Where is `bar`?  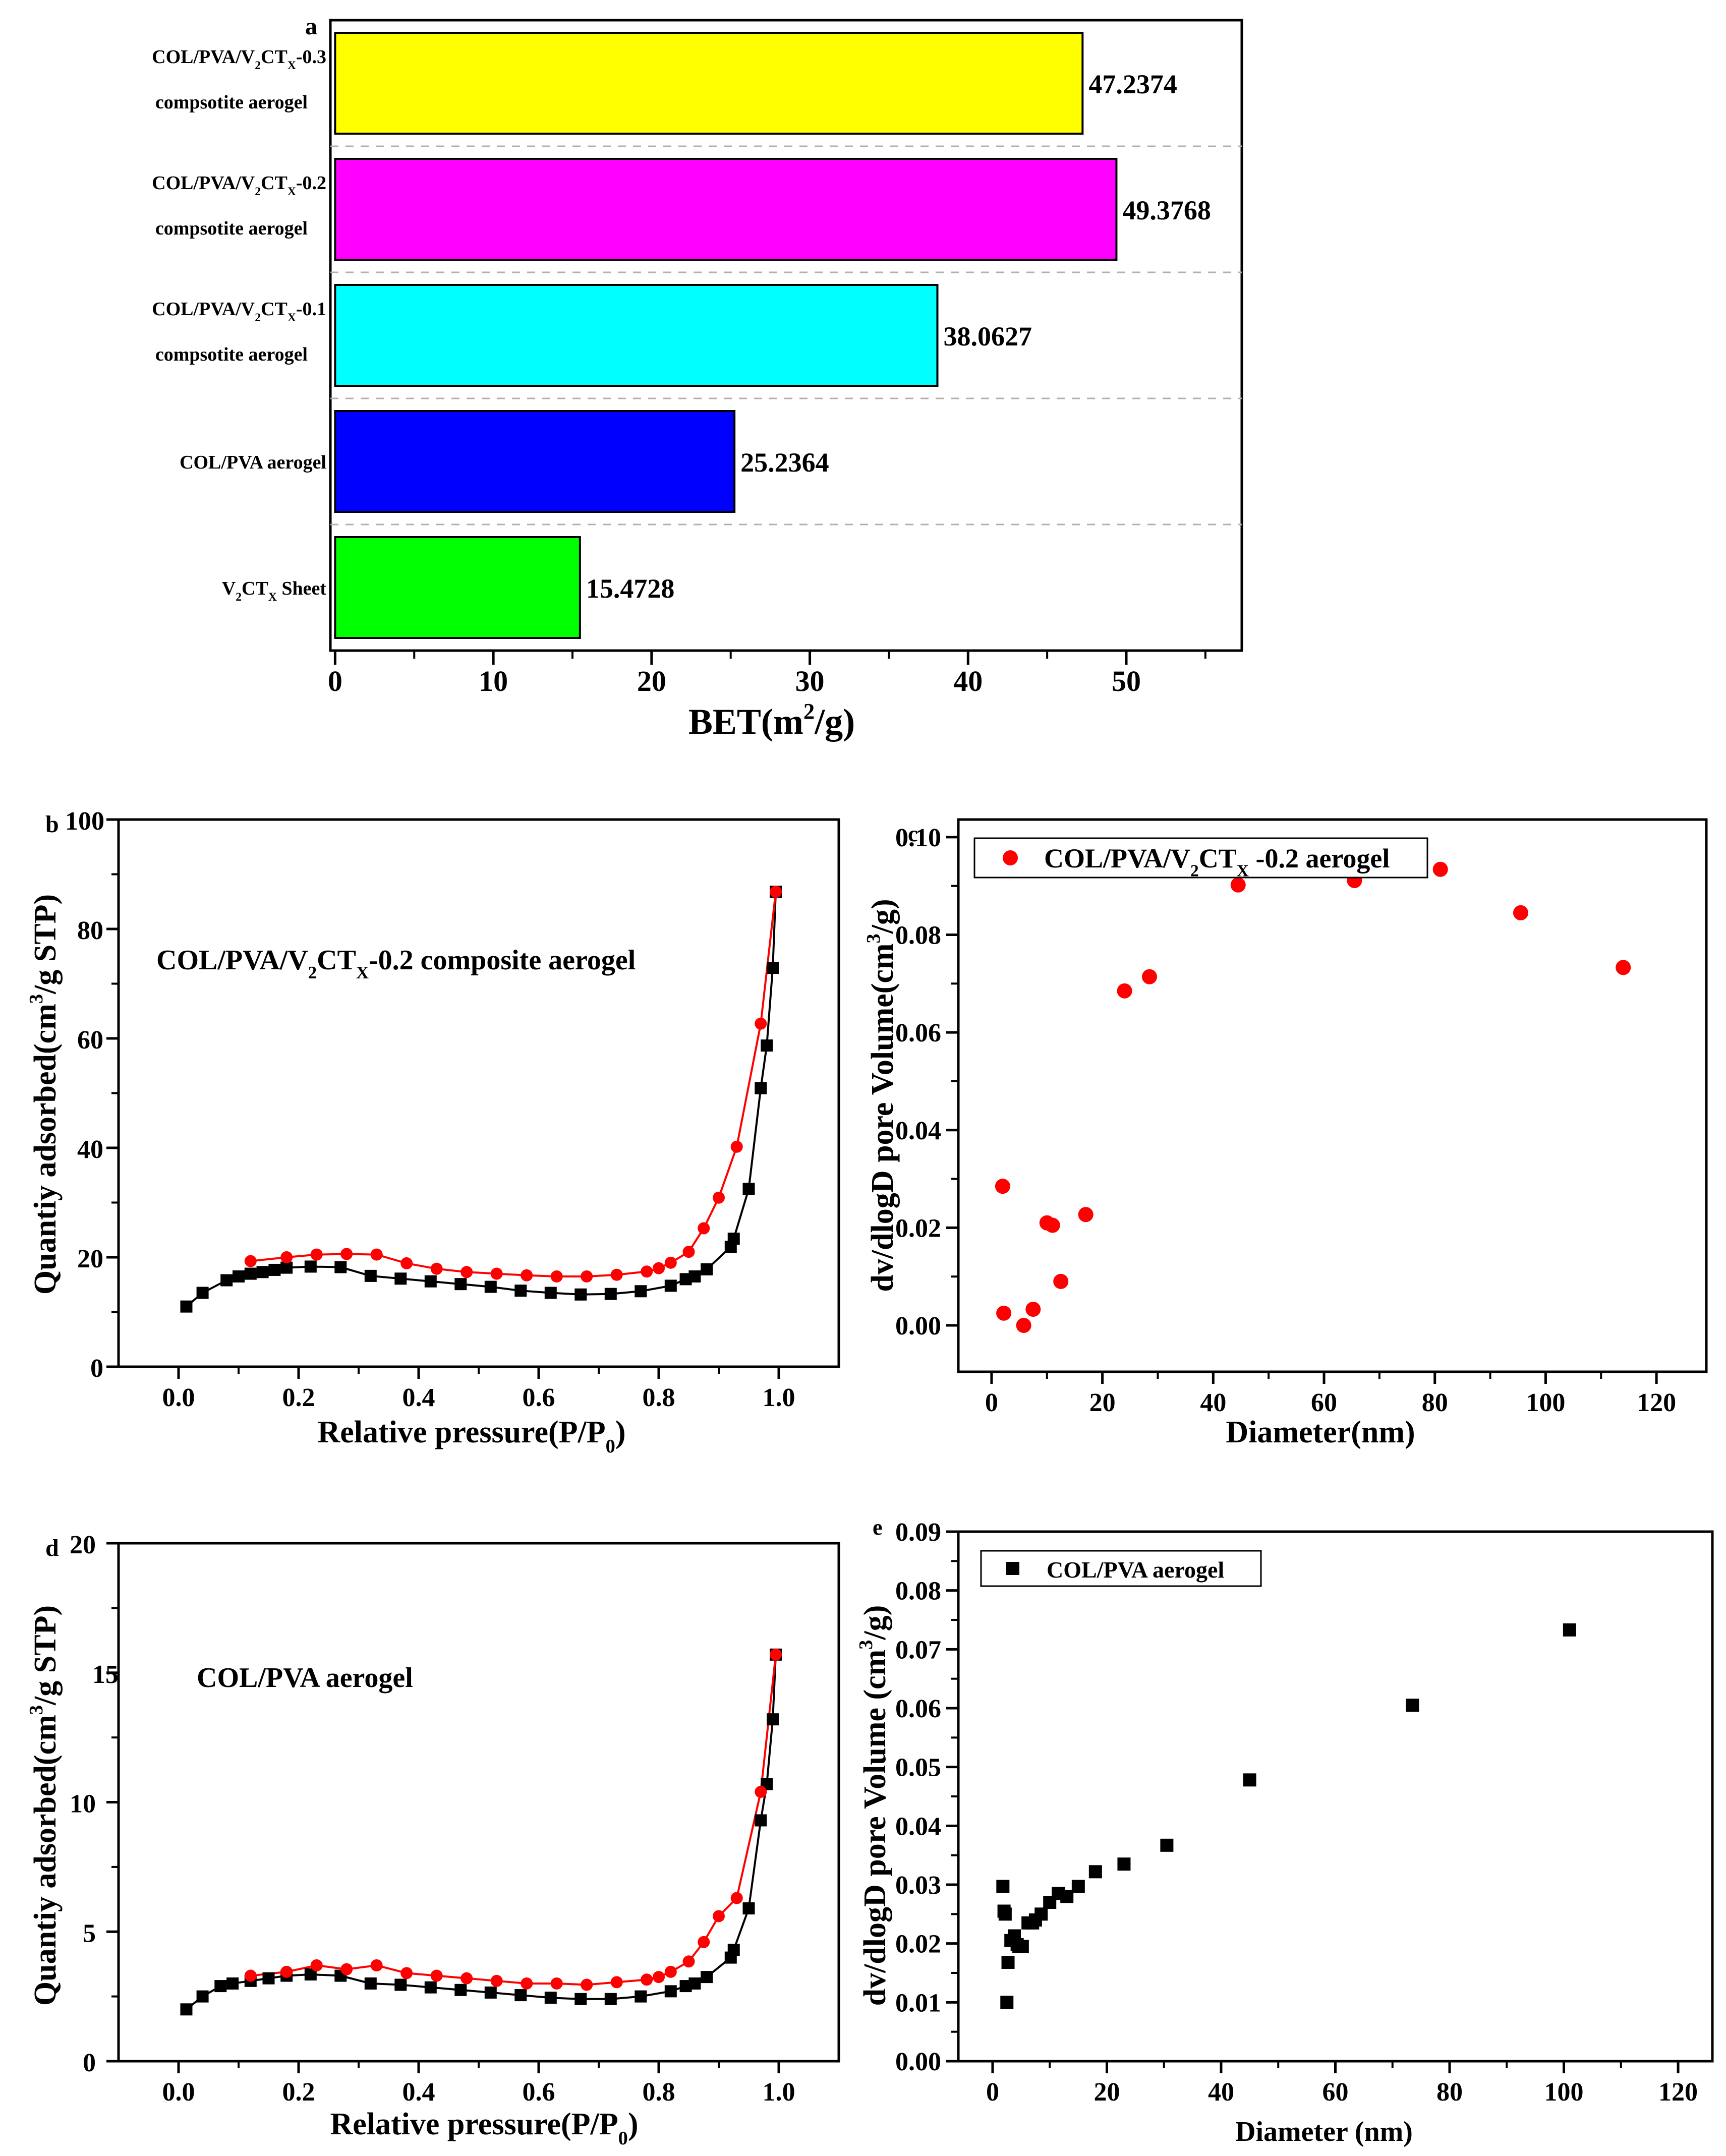 bar is located at coordinates (535, 461).